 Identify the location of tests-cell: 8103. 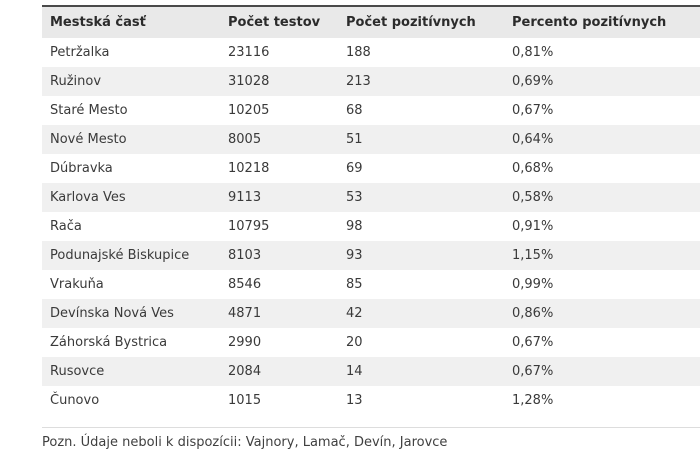
(245, 255).